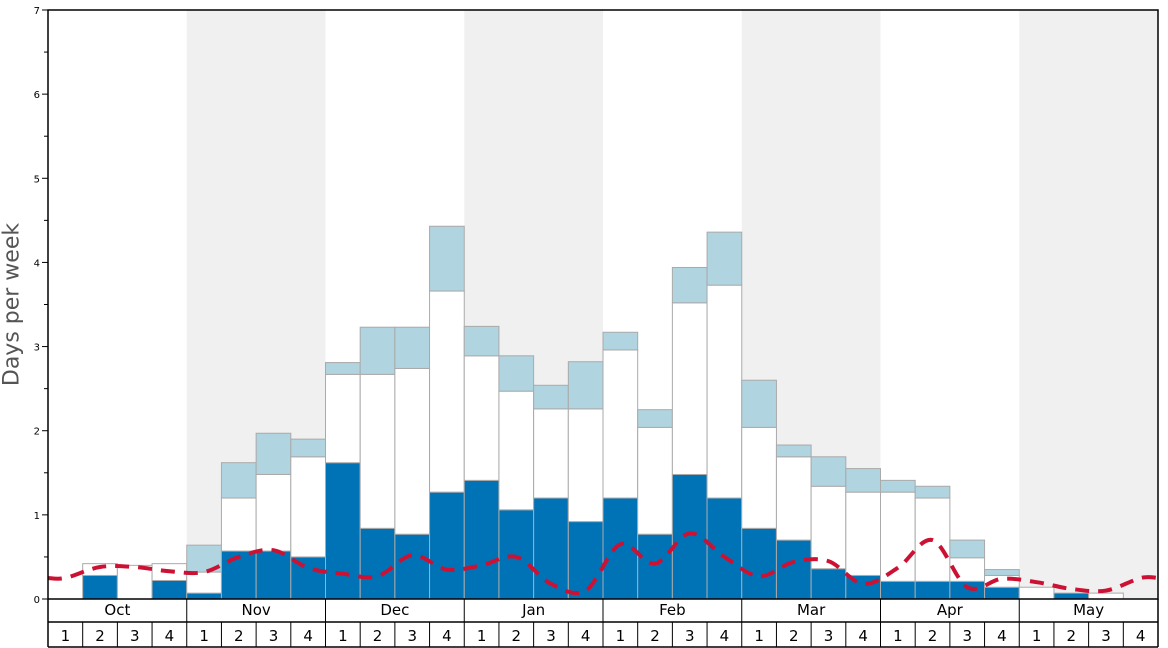 This screenshot has height=648, width=1168. I want to click on y-tick-label-1: 1, so click(37, 516).